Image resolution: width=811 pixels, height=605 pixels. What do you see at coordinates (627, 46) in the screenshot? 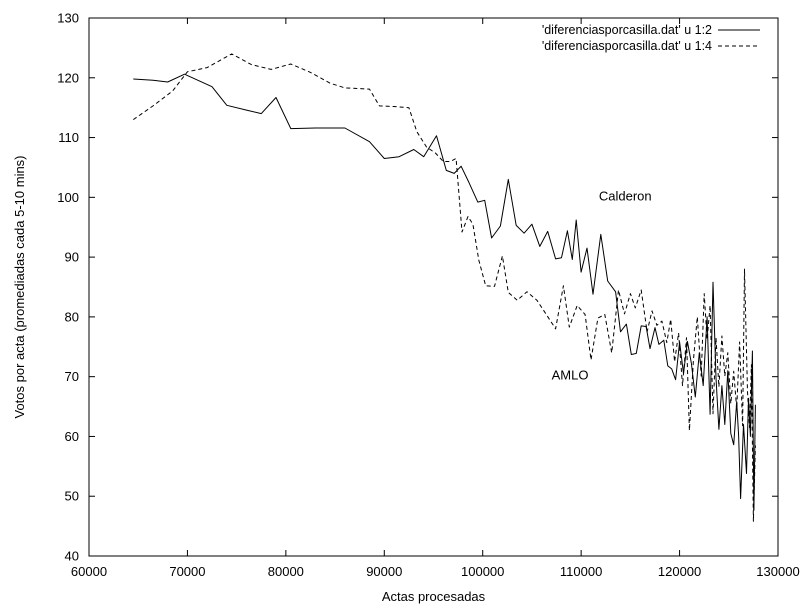
I see `legend-label-series-2: 'diferenciasporcasilla.dat' u 1:4` at bounding box center [627, 46].